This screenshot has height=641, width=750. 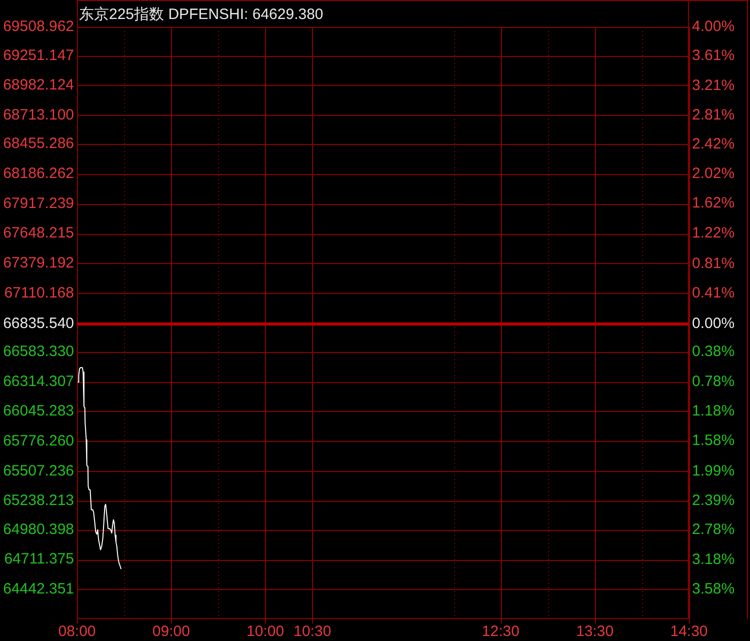 What do you see at coordinates (713, 115) in the screenshot?
I see `y2-tick-label: 2.81%` at bounding box center [713, 115].